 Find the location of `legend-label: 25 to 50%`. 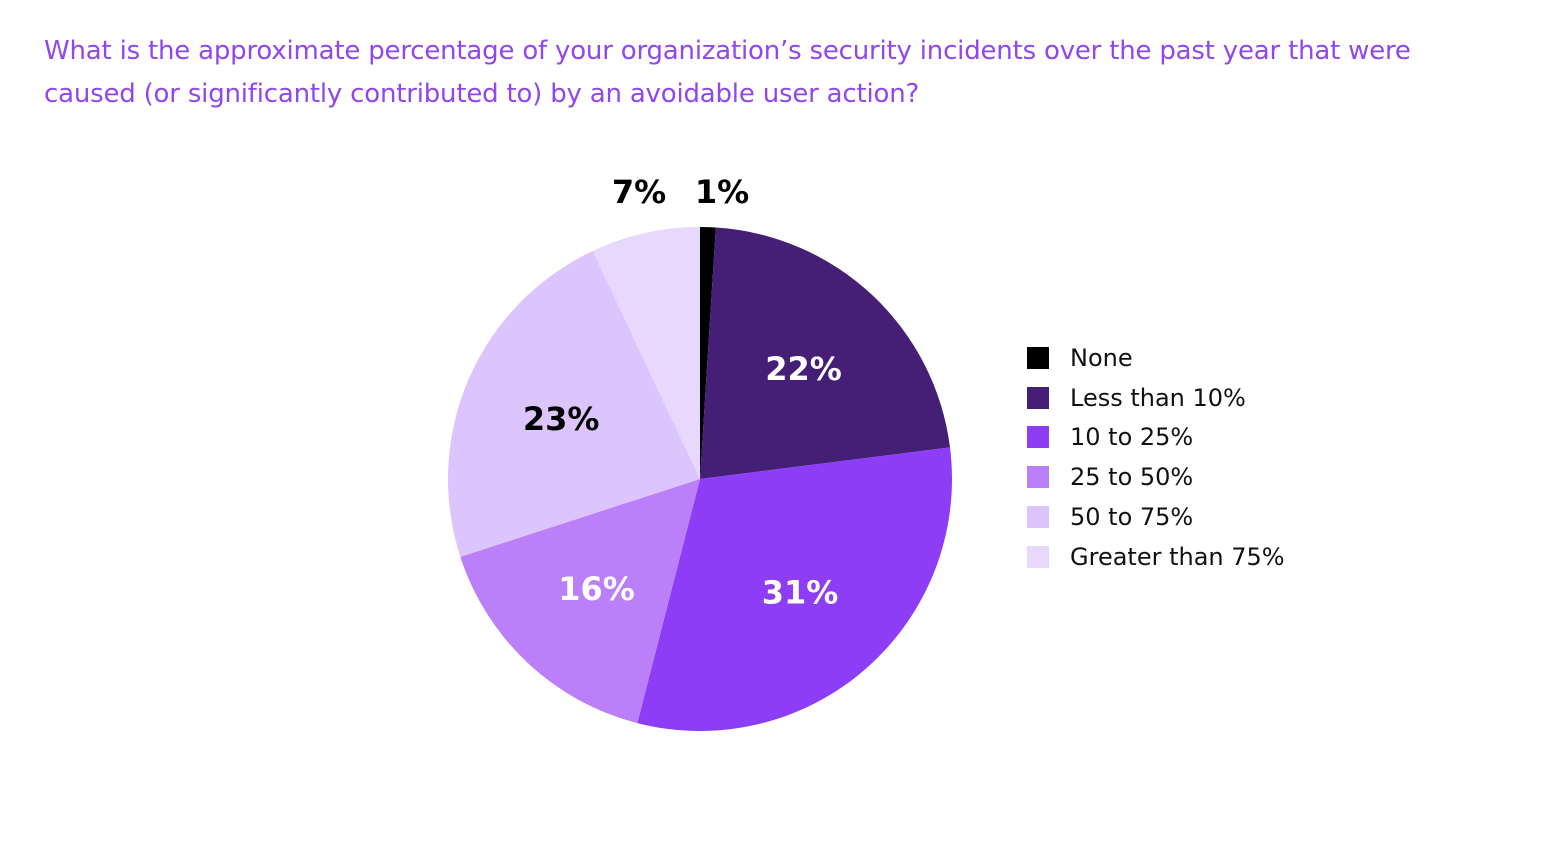

legend-label: 25 to 50% is located at coordinates (1132, 477).